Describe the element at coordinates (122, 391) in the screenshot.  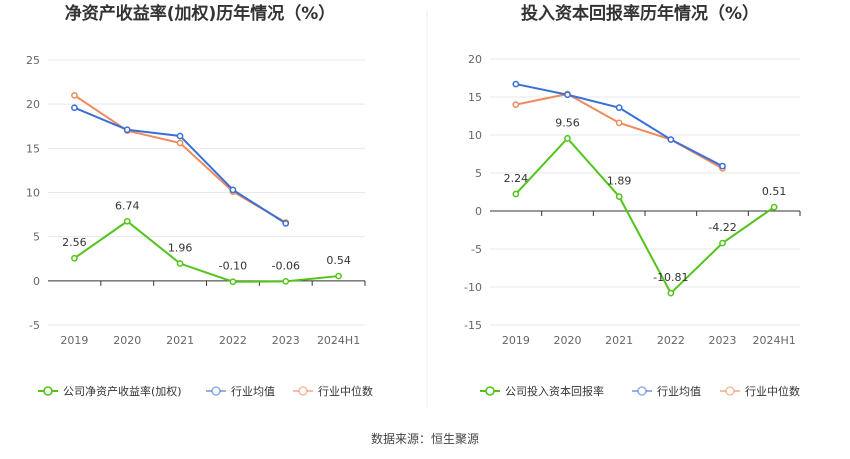
I see `legend-label: 公司净资产收益率(加权)` at that location.